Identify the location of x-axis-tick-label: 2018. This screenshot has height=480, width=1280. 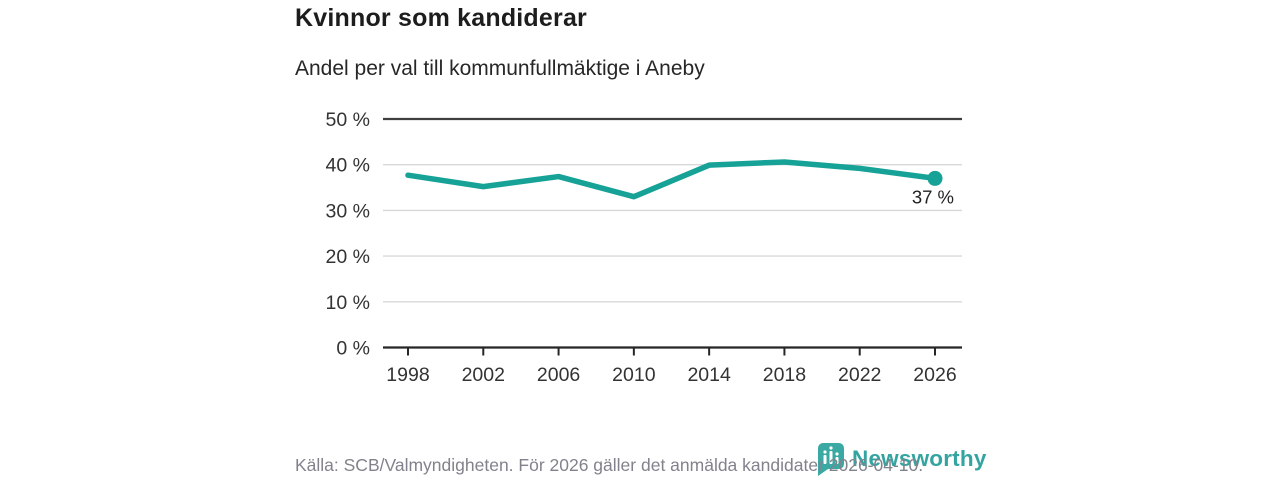
(784, 375).